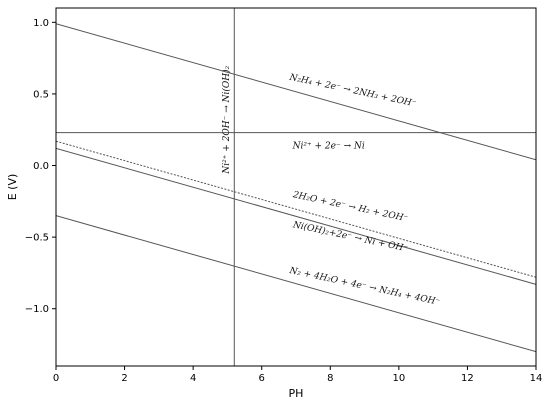 The width and height of the screenshot is (550, 406). Describe the element at coordinates (364, 287) in the screenshot. I see `annotation-n2-n2h4: N₂ + 4H₂O + 4e⁻ → N₂H₄ + 4OH⁻` at that location.